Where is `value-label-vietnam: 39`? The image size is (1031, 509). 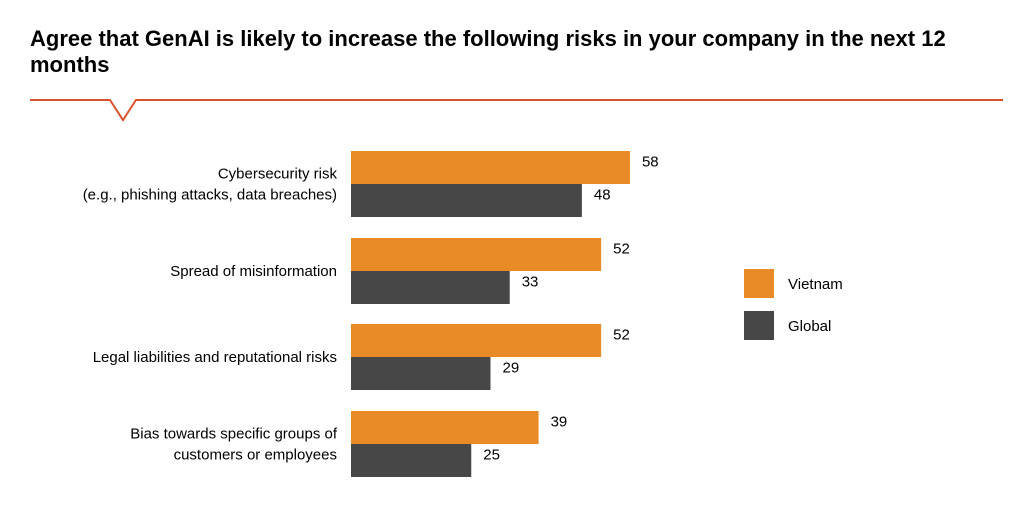
value-label-vietnam: 39 is located at coordinates (559, 422).